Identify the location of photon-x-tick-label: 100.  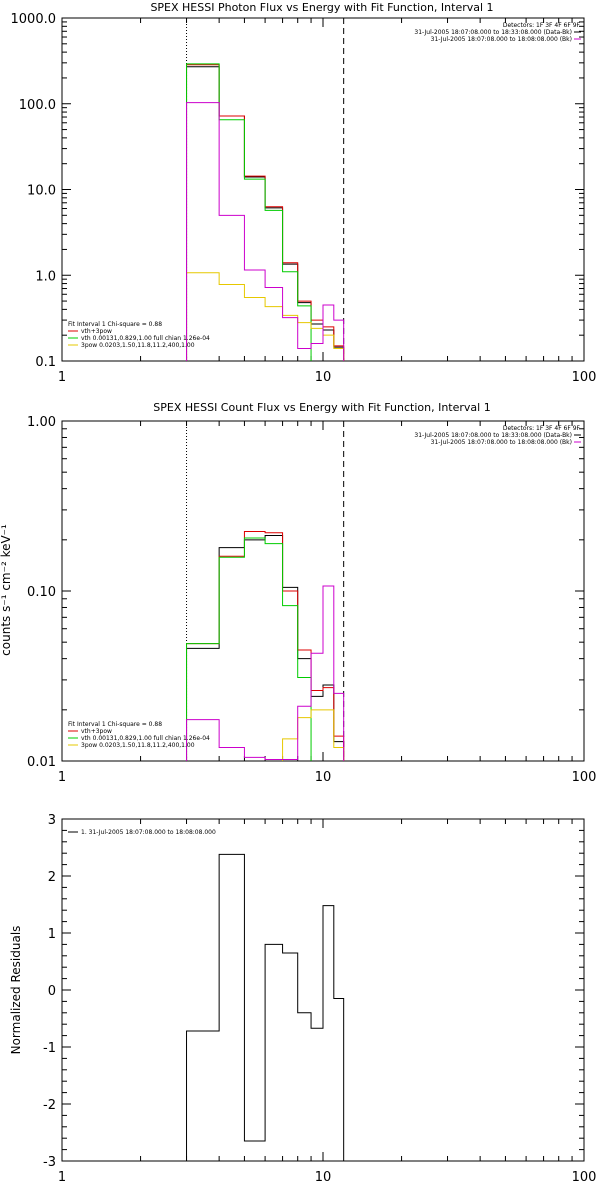
(584, 377).